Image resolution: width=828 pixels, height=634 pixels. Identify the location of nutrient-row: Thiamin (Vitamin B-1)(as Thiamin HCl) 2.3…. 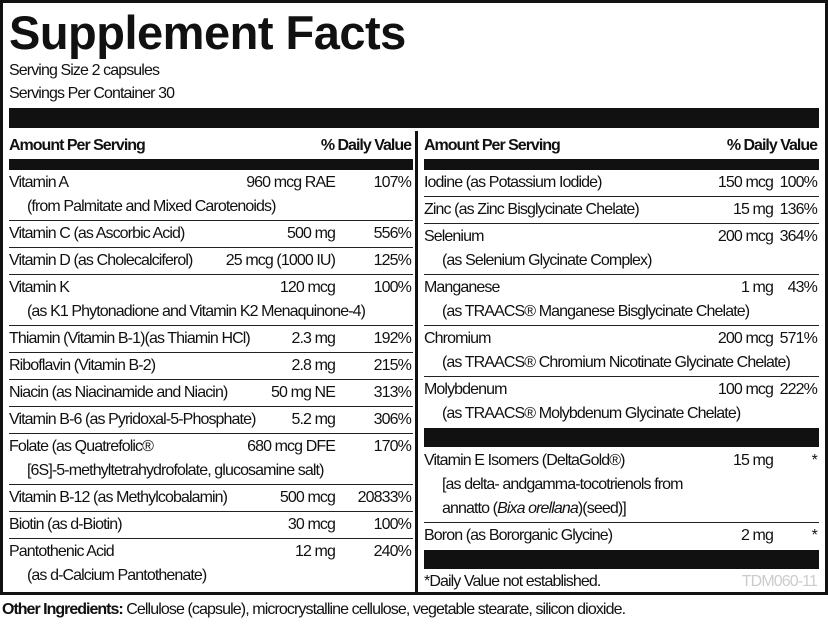
(211, 339).